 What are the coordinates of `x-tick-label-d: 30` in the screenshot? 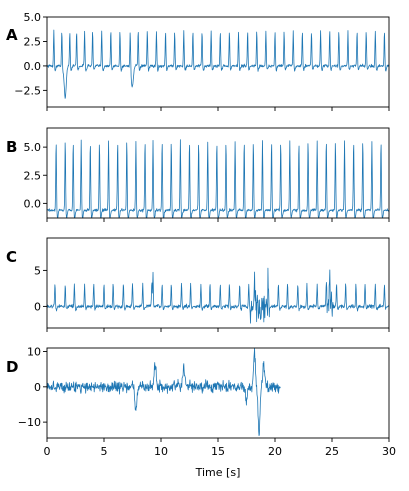 It's located at (389, 451).